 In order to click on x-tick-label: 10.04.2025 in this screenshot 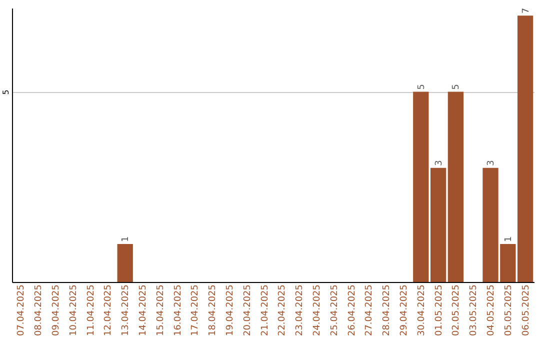, I will do `click(73, 310)`.